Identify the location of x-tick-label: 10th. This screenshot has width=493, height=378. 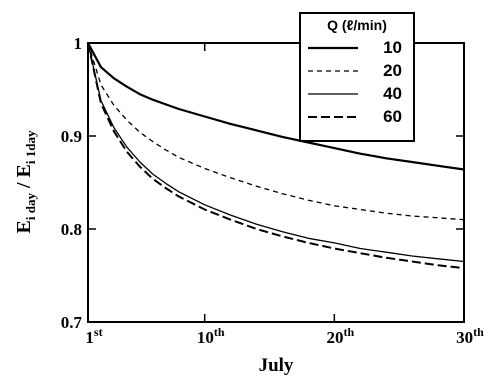
(211, 336).